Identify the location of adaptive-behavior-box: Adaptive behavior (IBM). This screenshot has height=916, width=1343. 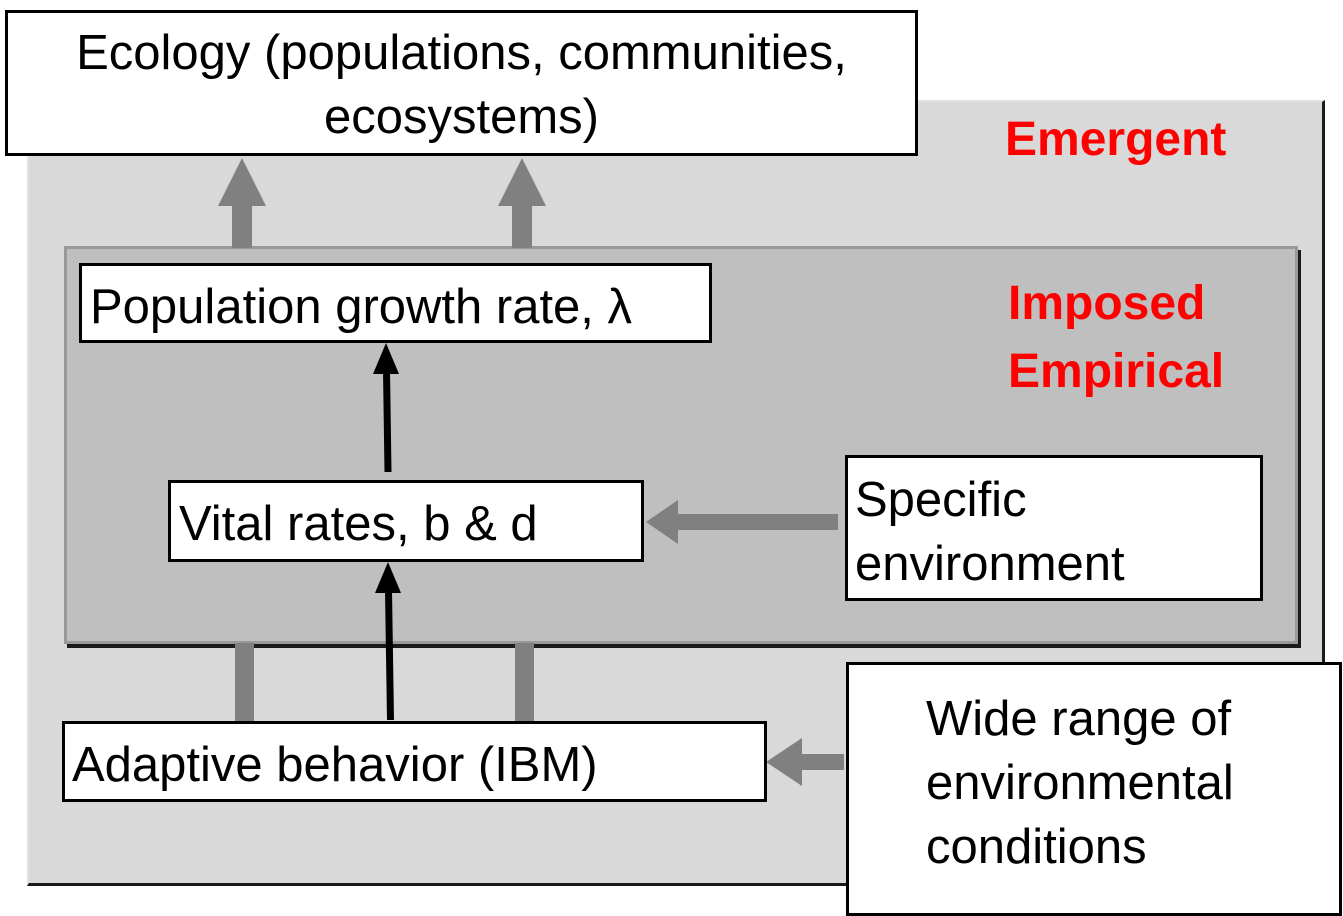
(414, 761).